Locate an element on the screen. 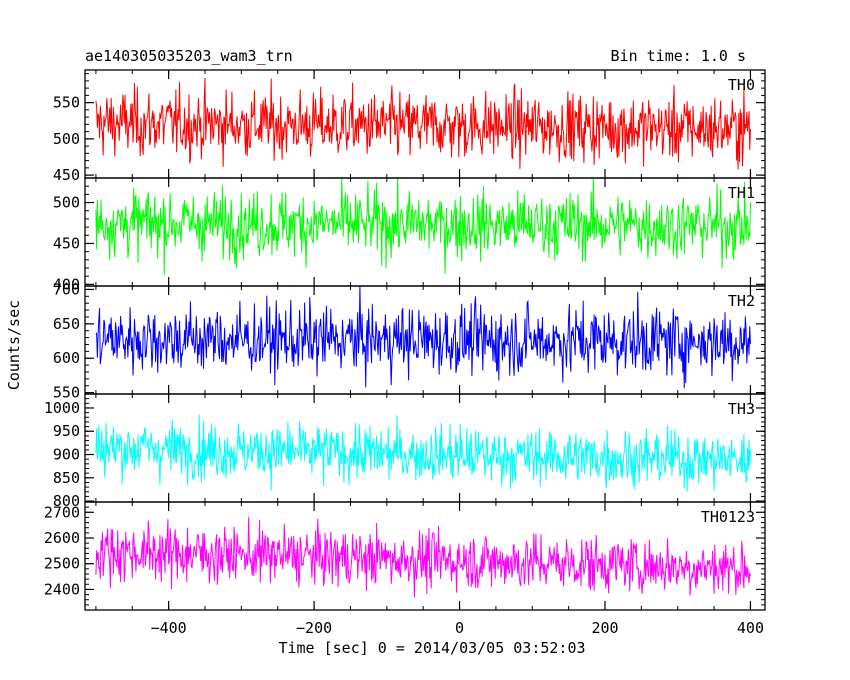 The height and width of the screenshot is (680, 850). x-tick-label: 0 is located at coordinates (459, 628).